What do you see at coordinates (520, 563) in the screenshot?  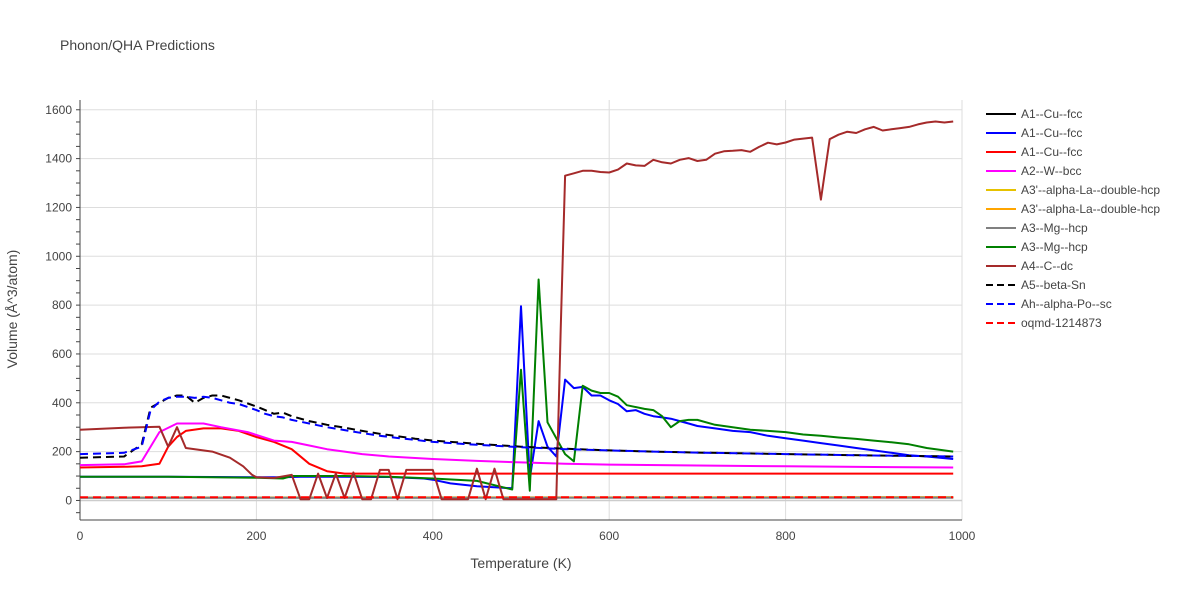 I see `x-axis-title: Temperature (K)` at bounding box center [520, 563].